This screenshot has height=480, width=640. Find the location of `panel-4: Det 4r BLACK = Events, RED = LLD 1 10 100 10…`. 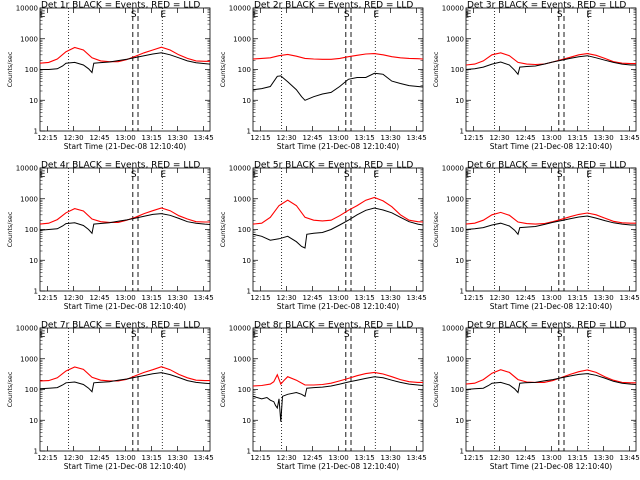

panel-4: Det 4r BLACK = Events, RED = LLD 1 10 100 10… is located at coordinates (110, 236).